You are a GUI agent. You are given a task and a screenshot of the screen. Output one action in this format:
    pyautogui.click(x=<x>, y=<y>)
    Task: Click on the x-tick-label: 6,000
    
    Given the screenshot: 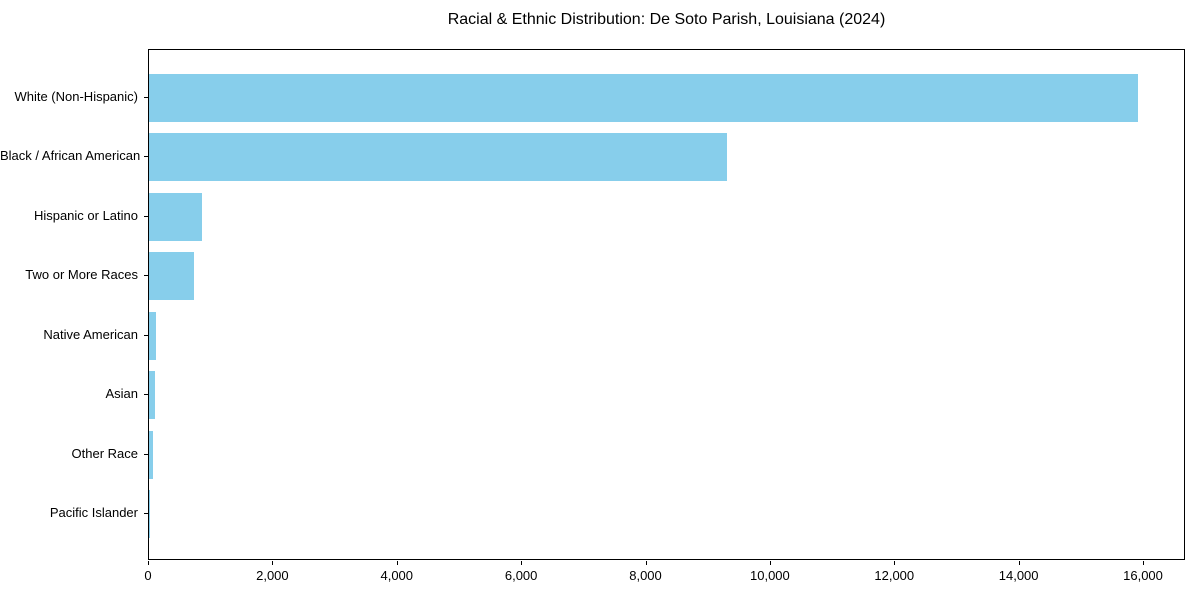 What is the action you would take?
    pyautogui.click(x=521, y=575)
    